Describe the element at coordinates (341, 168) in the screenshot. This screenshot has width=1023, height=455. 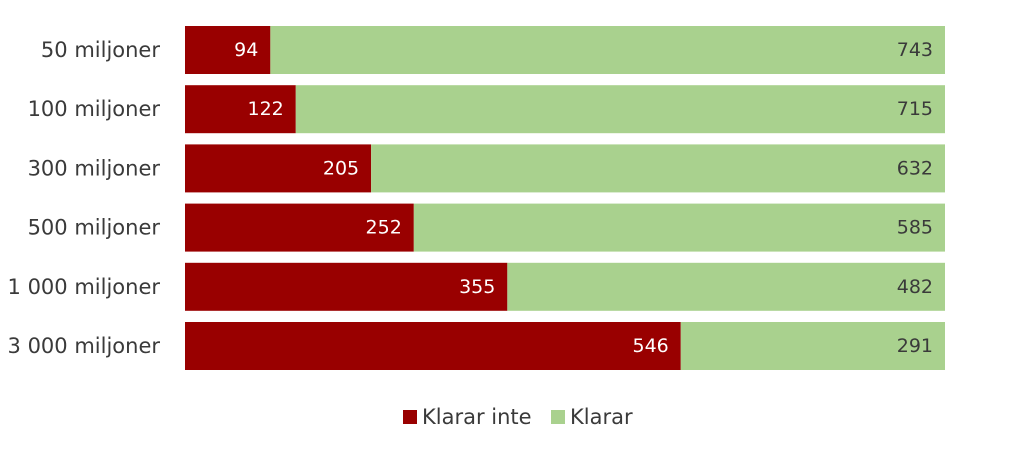
I see `value-label-klarar-inte: 205` at that location.